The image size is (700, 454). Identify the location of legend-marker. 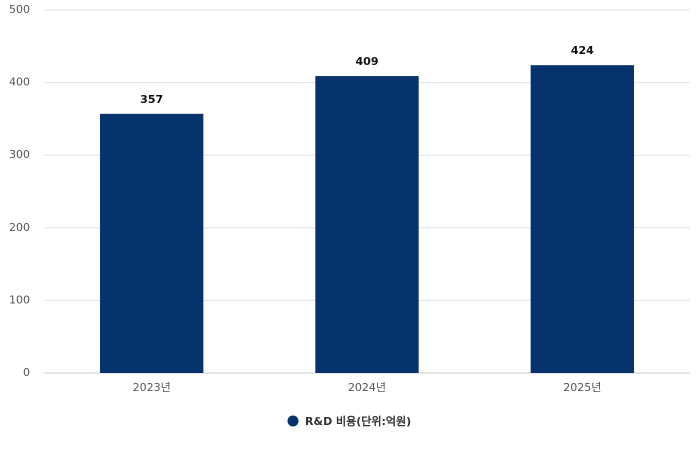
(293, 421).